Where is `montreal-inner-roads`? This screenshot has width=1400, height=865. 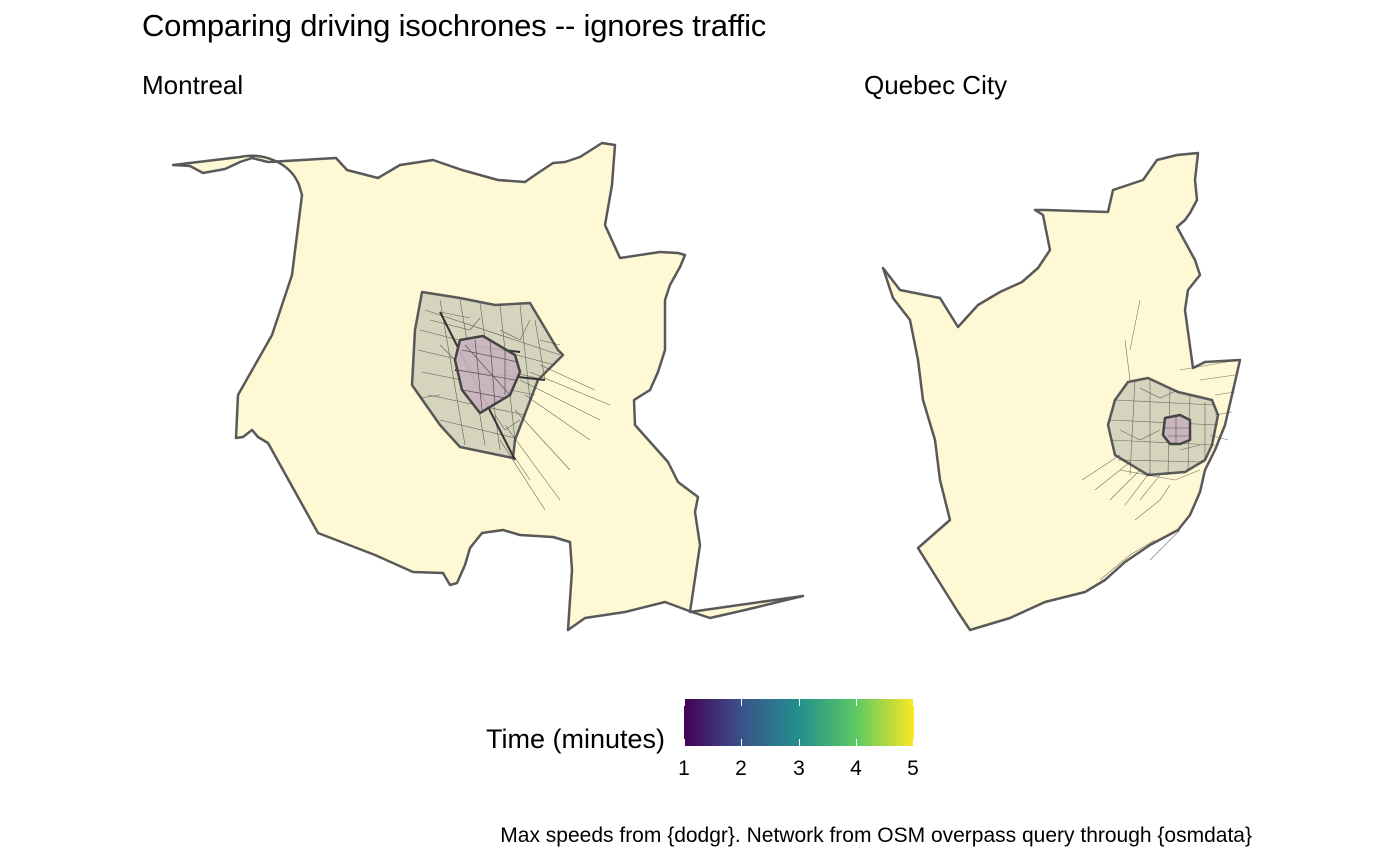
montreal-inner-roads is located at coordinates (488, 375).